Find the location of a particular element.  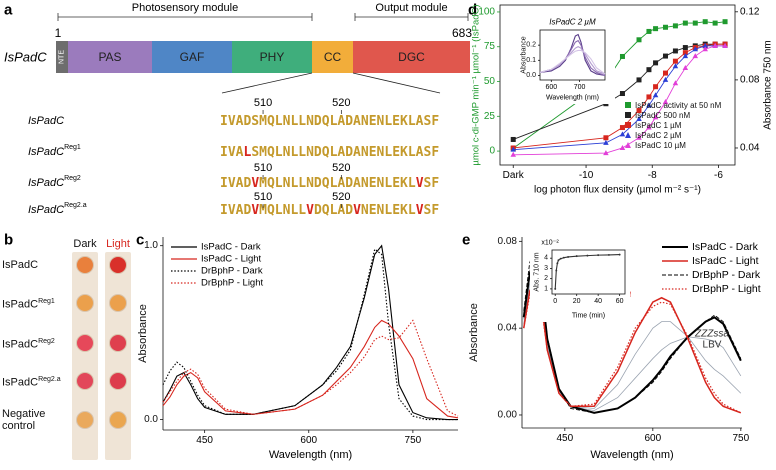

legend-label: IsPadC 500 nM is located at coordinates (663, 115).